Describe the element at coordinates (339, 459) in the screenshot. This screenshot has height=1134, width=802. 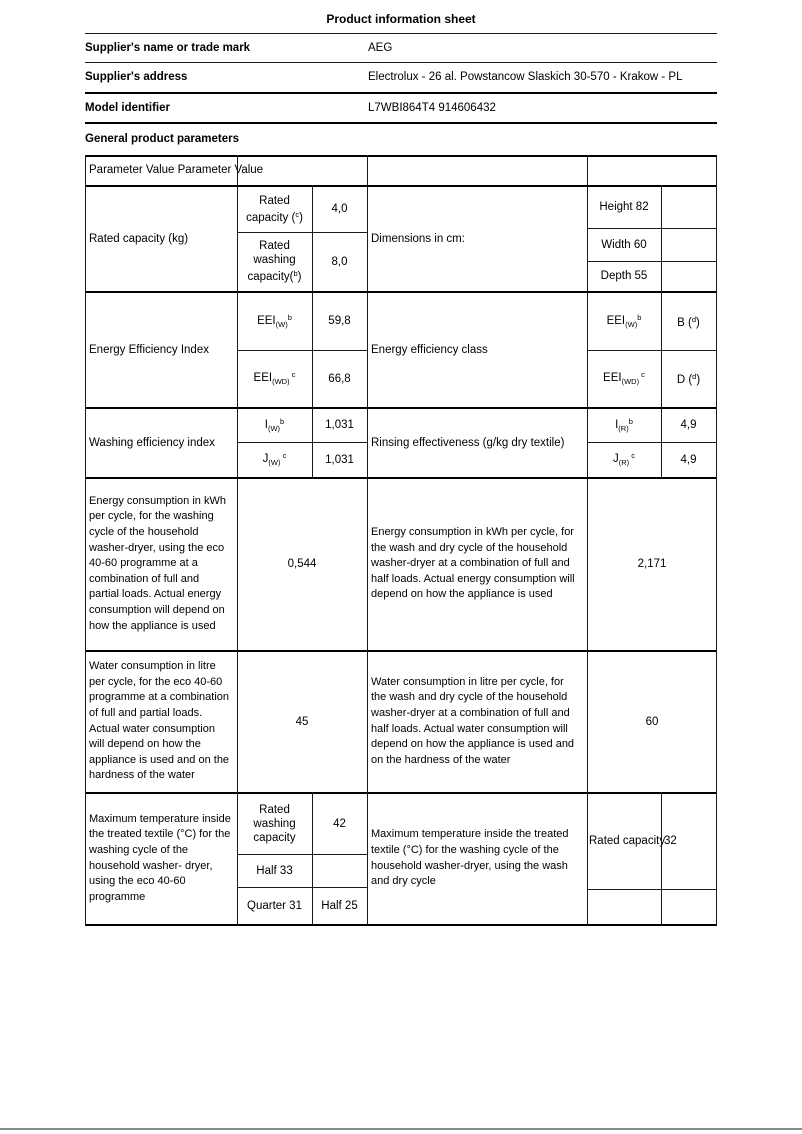
I see `value-jw: 1,031` at that location.